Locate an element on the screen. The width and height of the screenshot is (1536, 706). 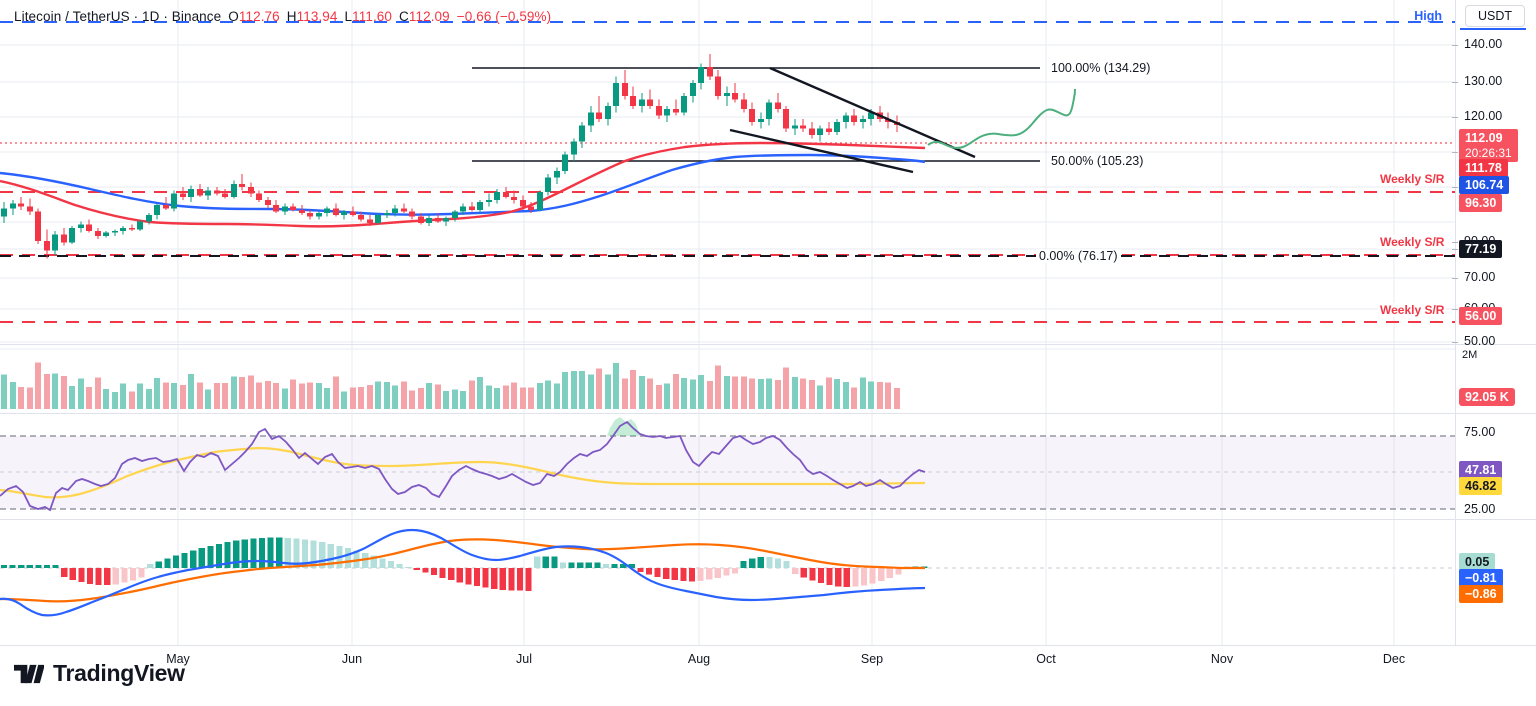
volume-value-pill: 92.05 K is located at coordinates (1487, 397).